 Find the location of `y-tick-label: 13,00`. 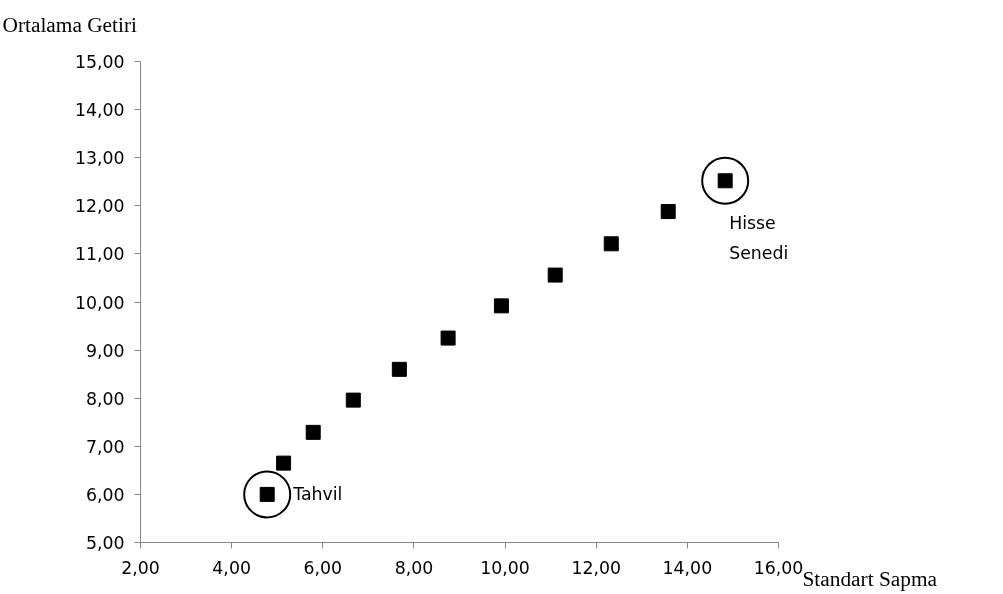

y-tick-label: 13,00 is located at coordinates (99, 158).